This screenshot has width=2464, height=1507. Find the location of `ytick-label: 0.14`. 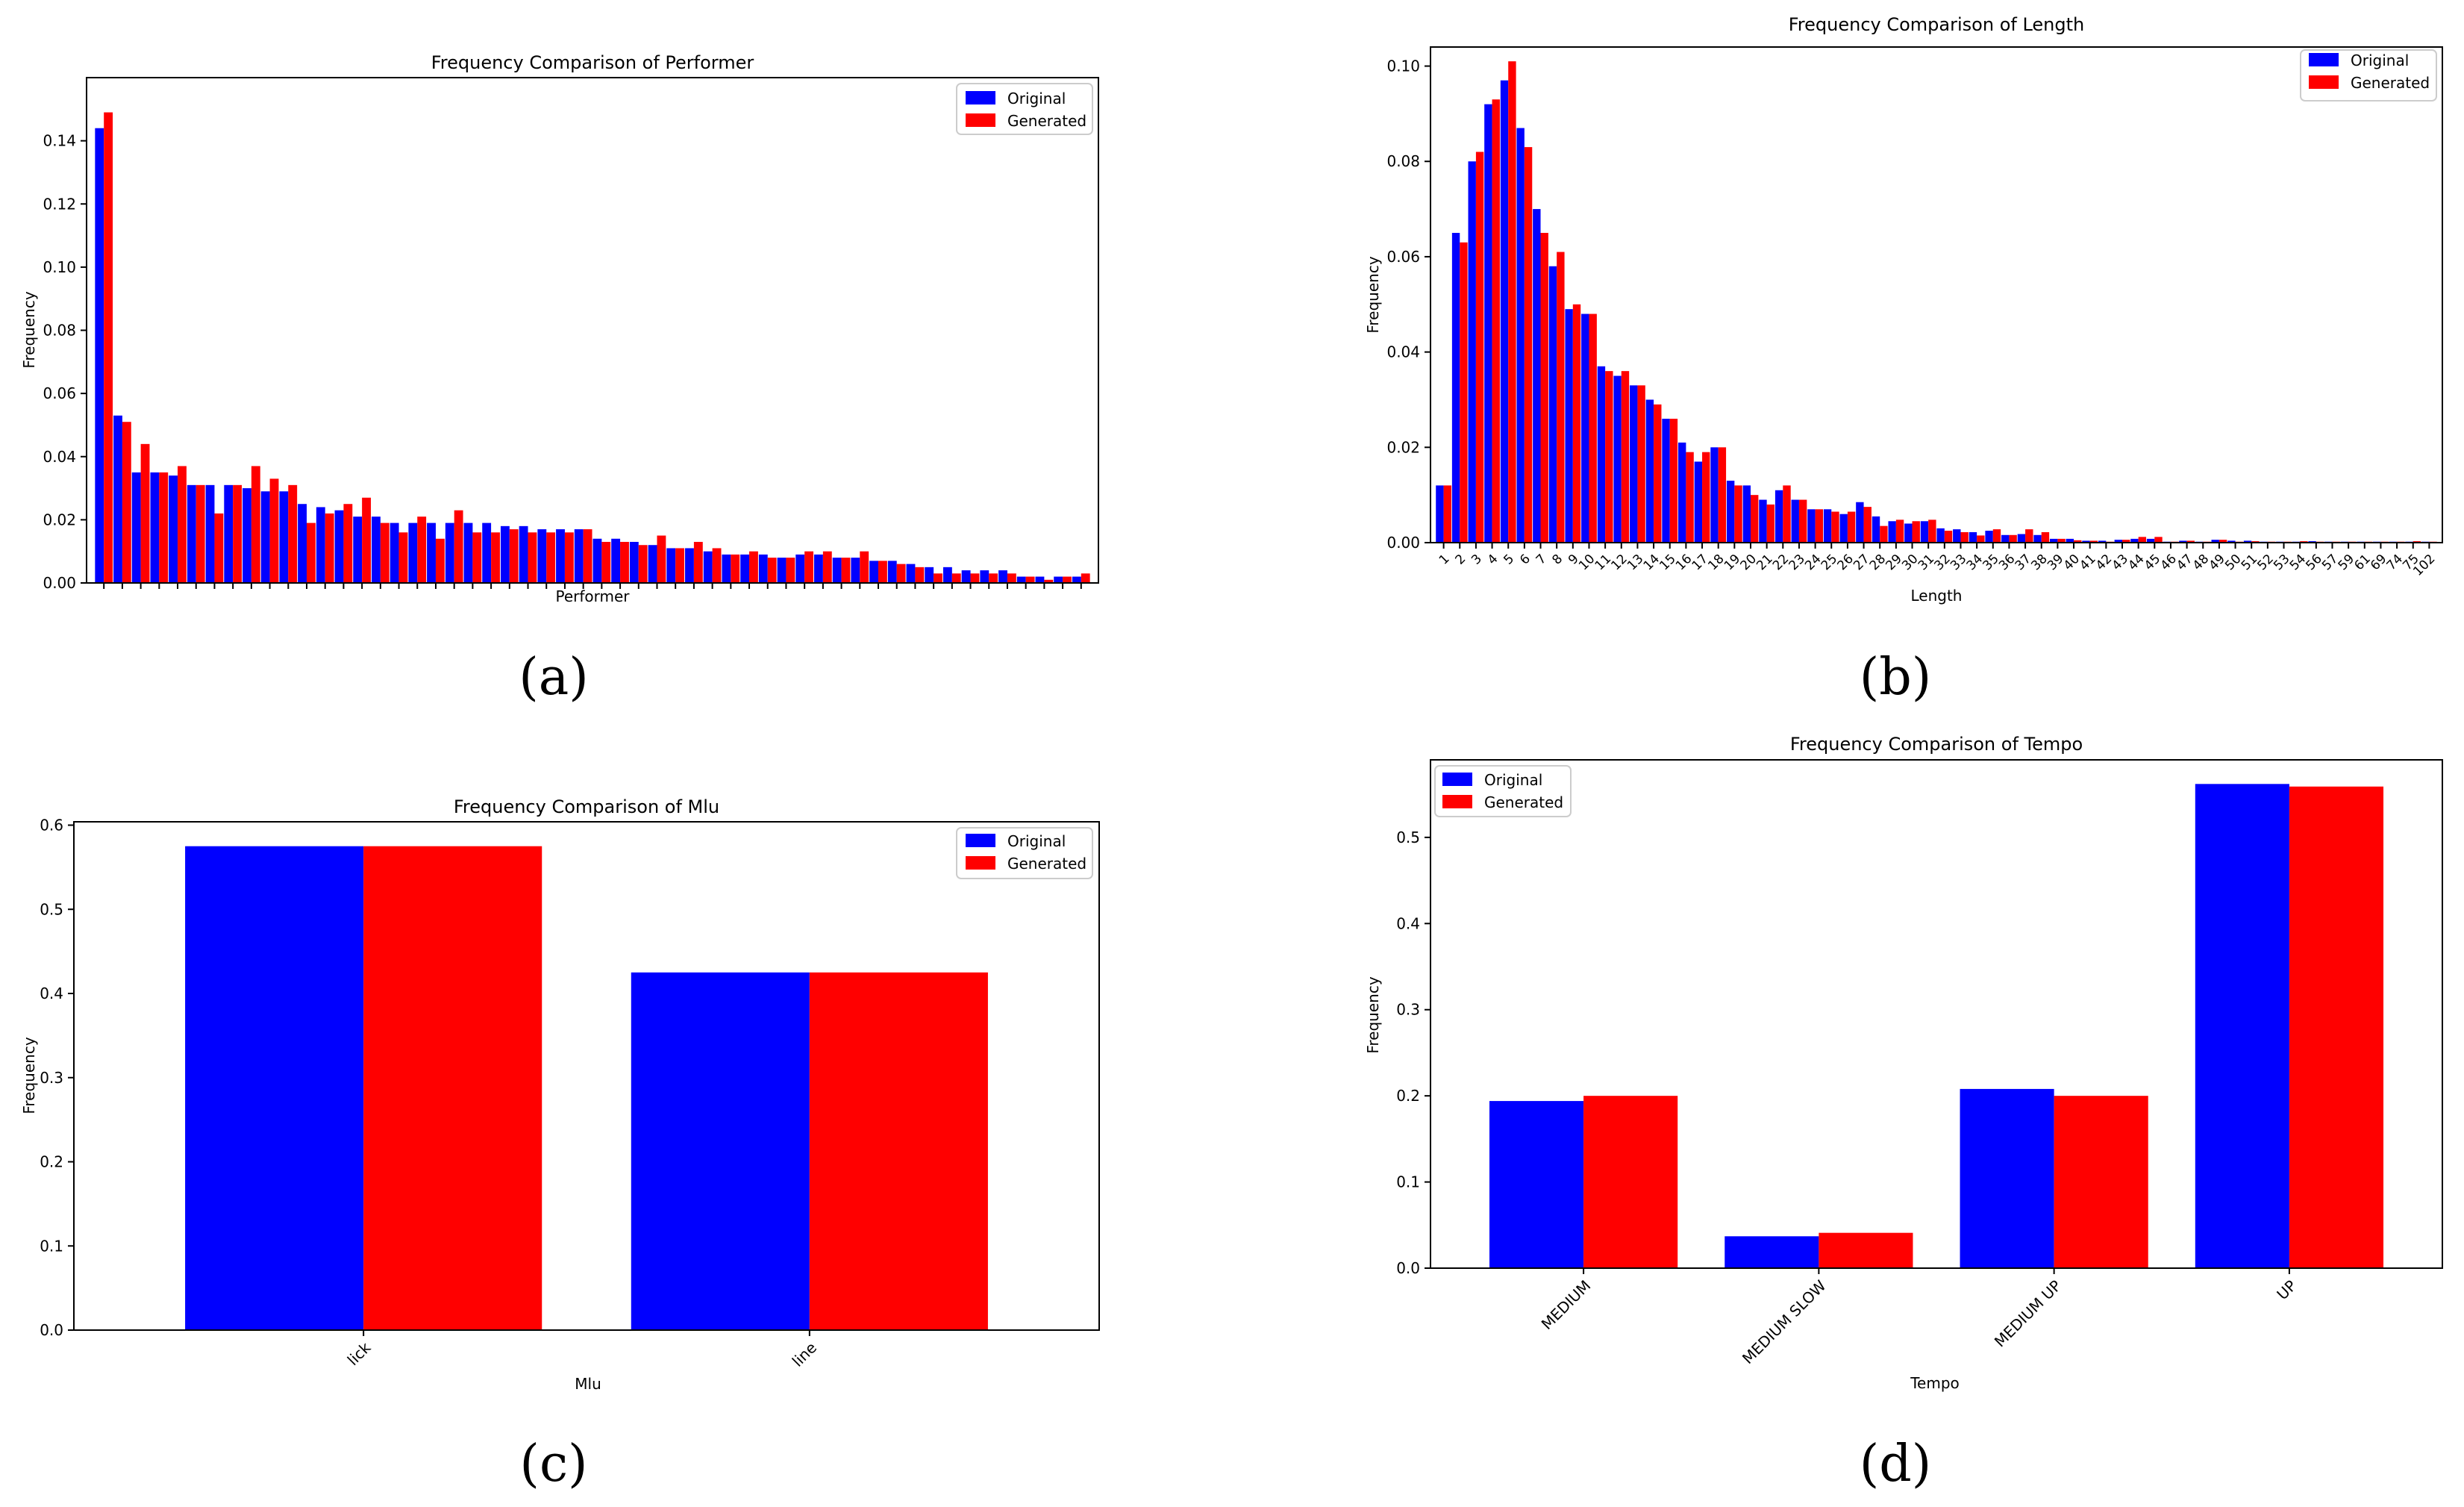

ytick-label: 0.14 is located at coordinates (59, 141).